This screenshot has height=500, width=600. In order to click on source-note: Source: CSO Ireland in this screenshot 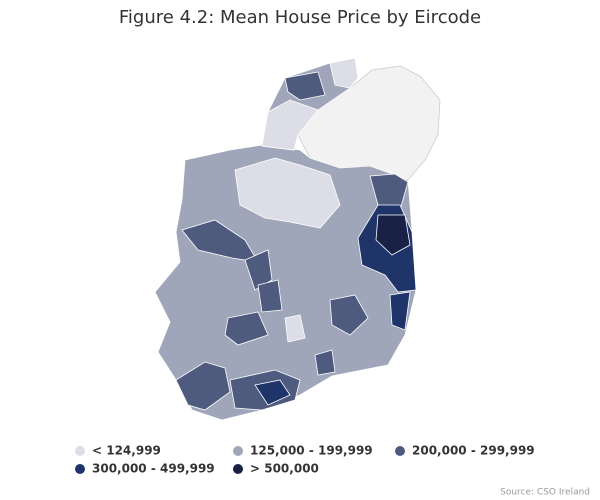, I will do `click(545, 493)`.